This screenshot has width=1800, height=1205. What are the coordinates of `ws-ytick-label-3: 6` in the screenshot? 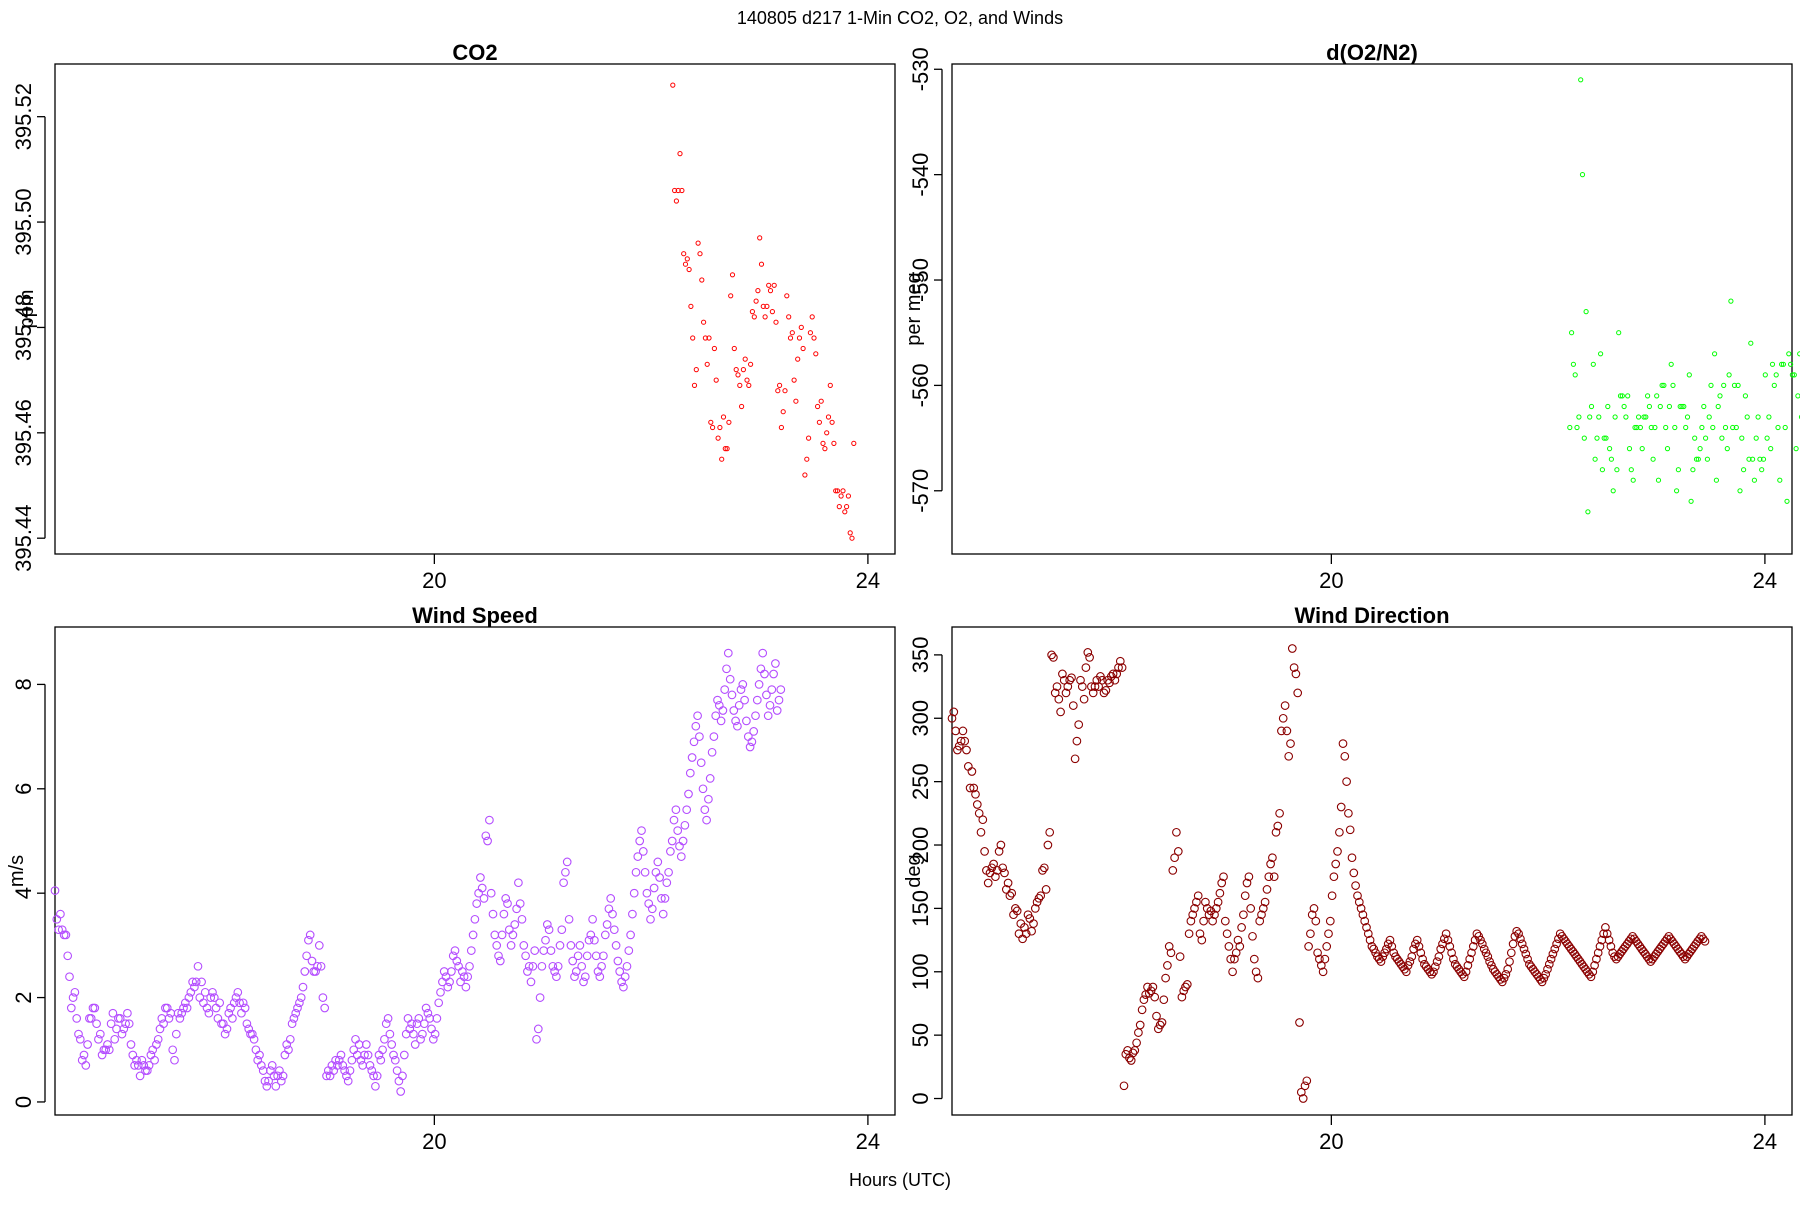 It's located at (23, 789).